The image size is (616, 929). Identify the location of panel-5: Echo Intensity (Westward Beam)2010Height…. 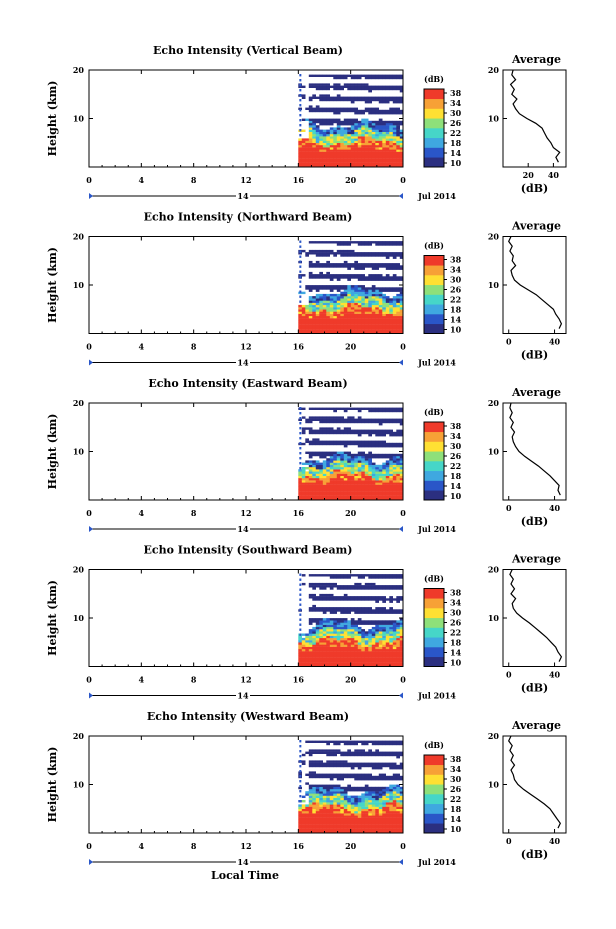
(306, 788).